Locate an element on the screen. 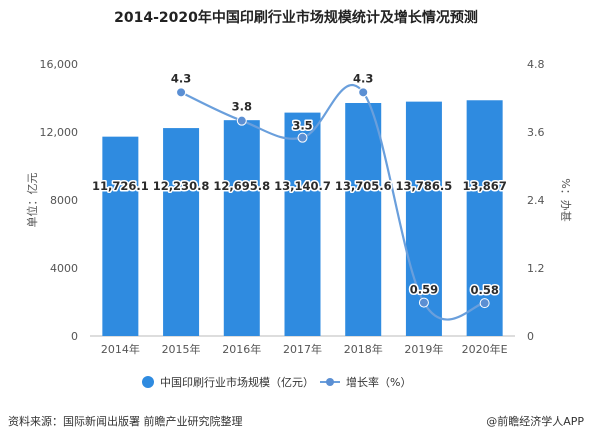 The width and height of the screenshot is (592, 439). y2-tick-label: 4.8 is located at coordinates (536, 64).